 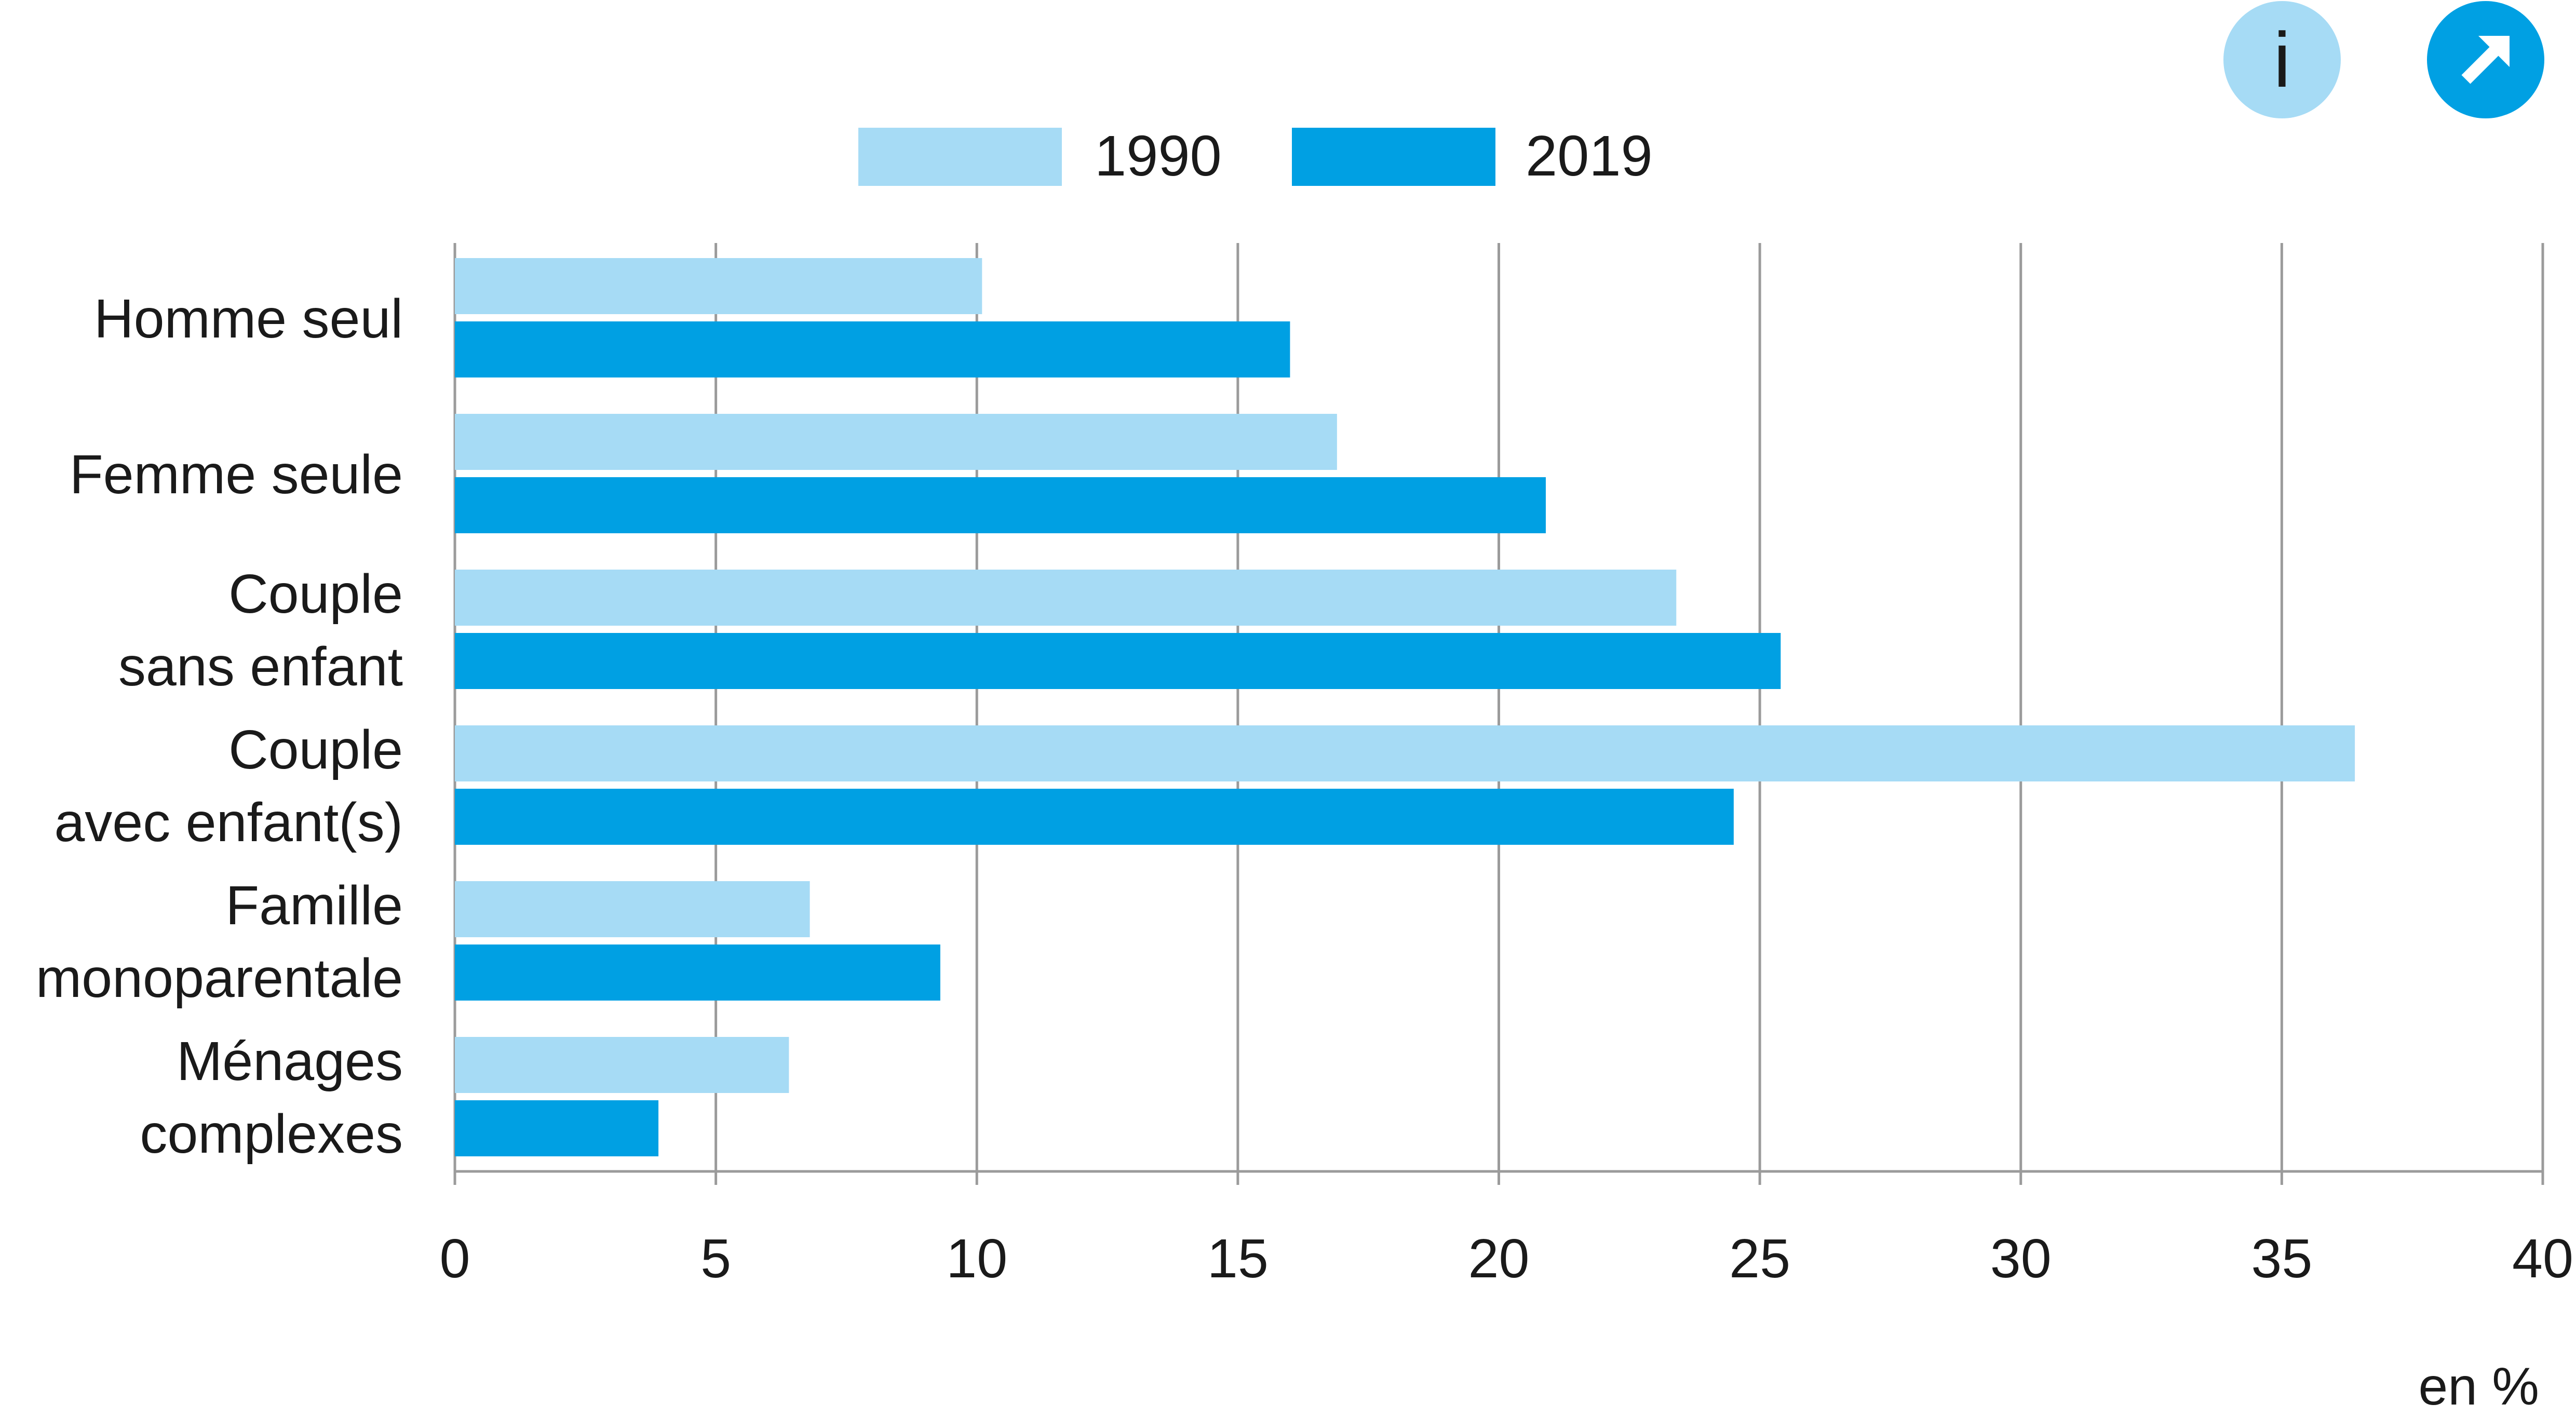 What do you see at coordinates (1238, 1258) in the screenshot?
I see `x-tick-label: 15` at bounding box center [1238, 1258].